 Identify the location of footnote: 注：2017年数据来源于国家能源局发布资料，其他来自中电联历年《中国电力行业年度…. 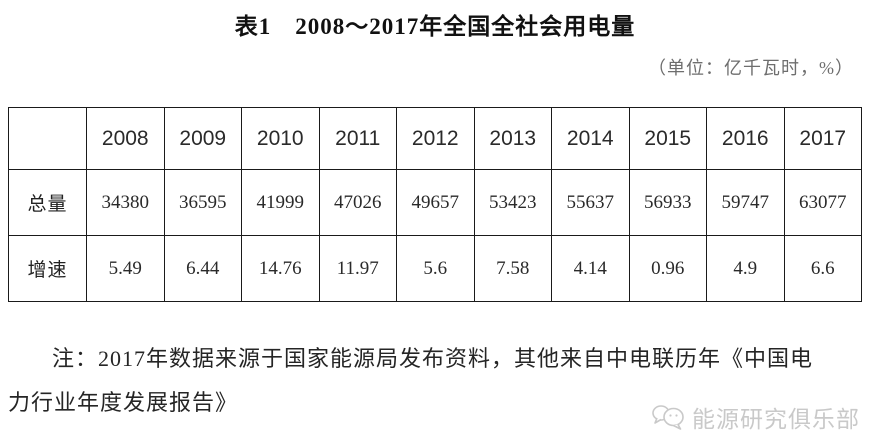
(411, 380).